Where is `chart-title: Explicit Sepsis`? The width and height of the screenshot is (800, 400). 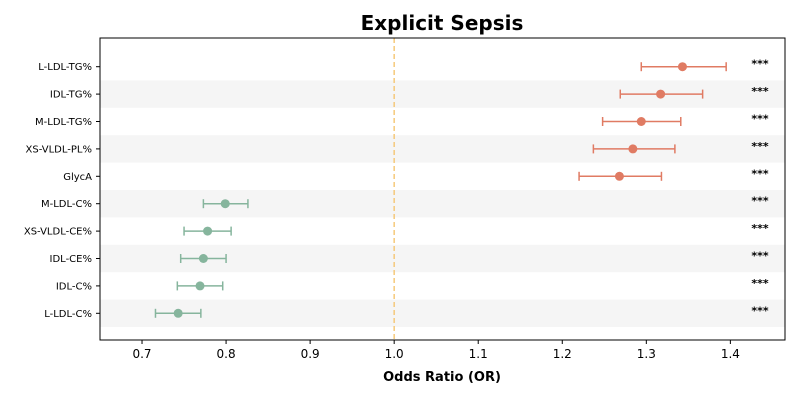 chart-title: Explicit Sepsis is located at coordinates (442, 23).